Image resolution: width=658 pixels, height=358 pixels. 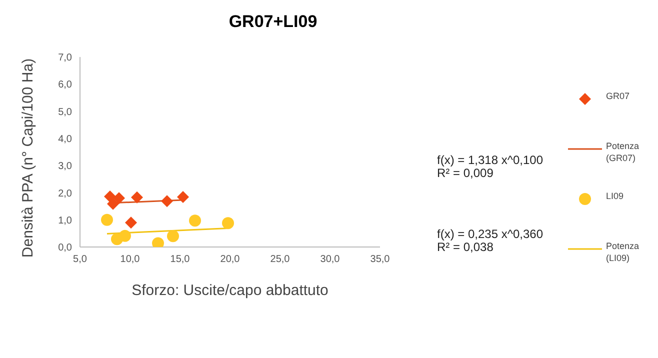 What do you see at coordinates (618, 96) in the screenshot?
I see `legend-label: GR07` at bounding box center [618, 96].